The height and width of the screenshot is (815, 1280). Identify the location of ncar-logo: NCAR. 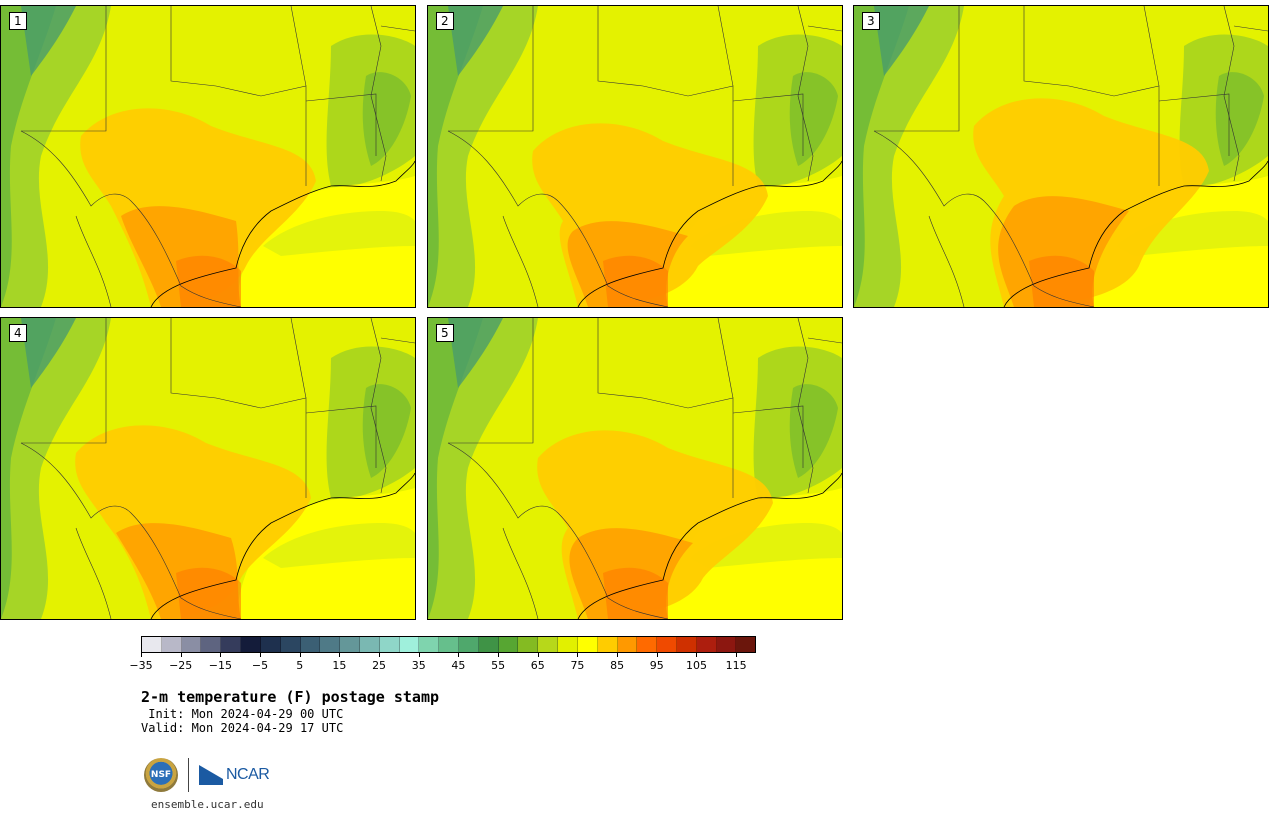
(234, 775).